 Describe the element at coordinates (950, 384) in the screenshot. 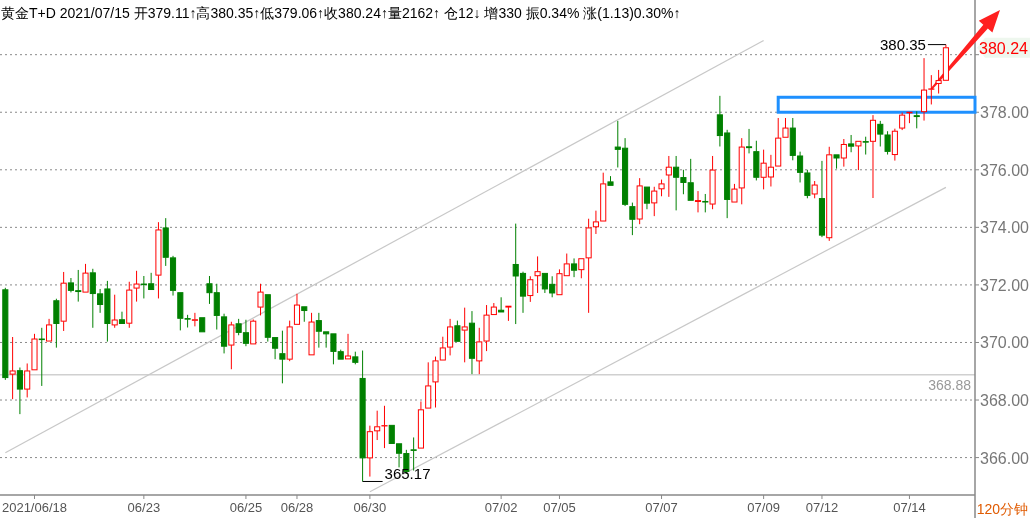

I see `ref-line-label: 368.88` at that location.